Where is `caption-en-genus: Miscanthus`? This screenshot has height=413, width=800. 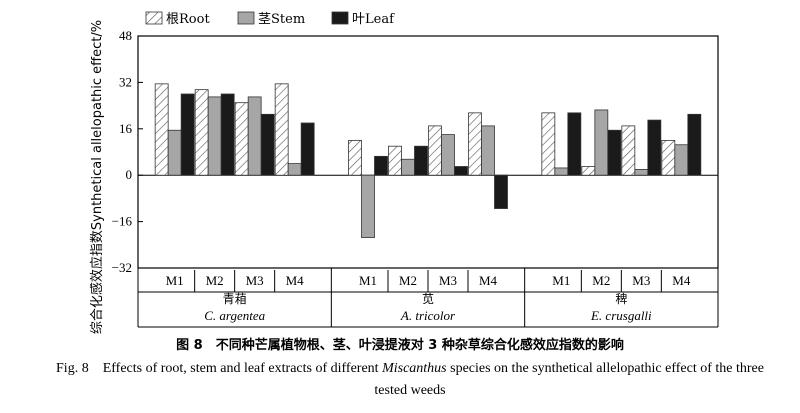
caption-en-genus: Miscanthus is located at coordinates (414, 368).